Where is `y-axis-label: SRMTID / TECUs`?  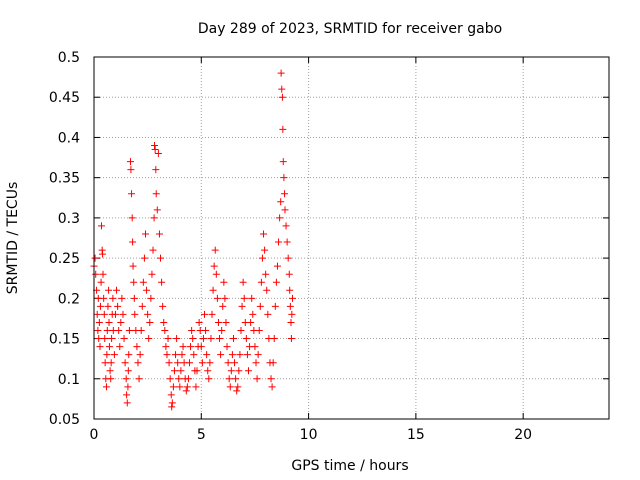
y-axis-label: SRMTID / TECUs is located at coordinates (13, 238).